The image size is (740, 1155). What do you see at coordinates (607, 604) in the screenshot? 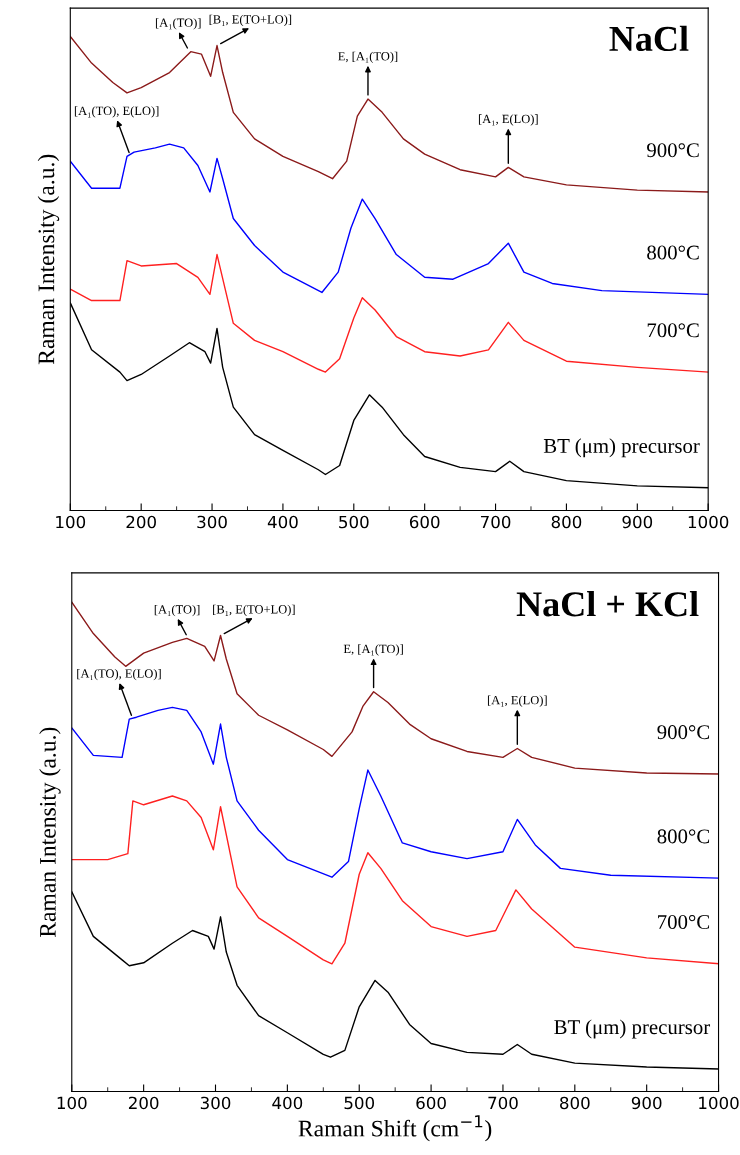
I see `chart-title: NaCl + KCl` at bounding box center [607, 604].